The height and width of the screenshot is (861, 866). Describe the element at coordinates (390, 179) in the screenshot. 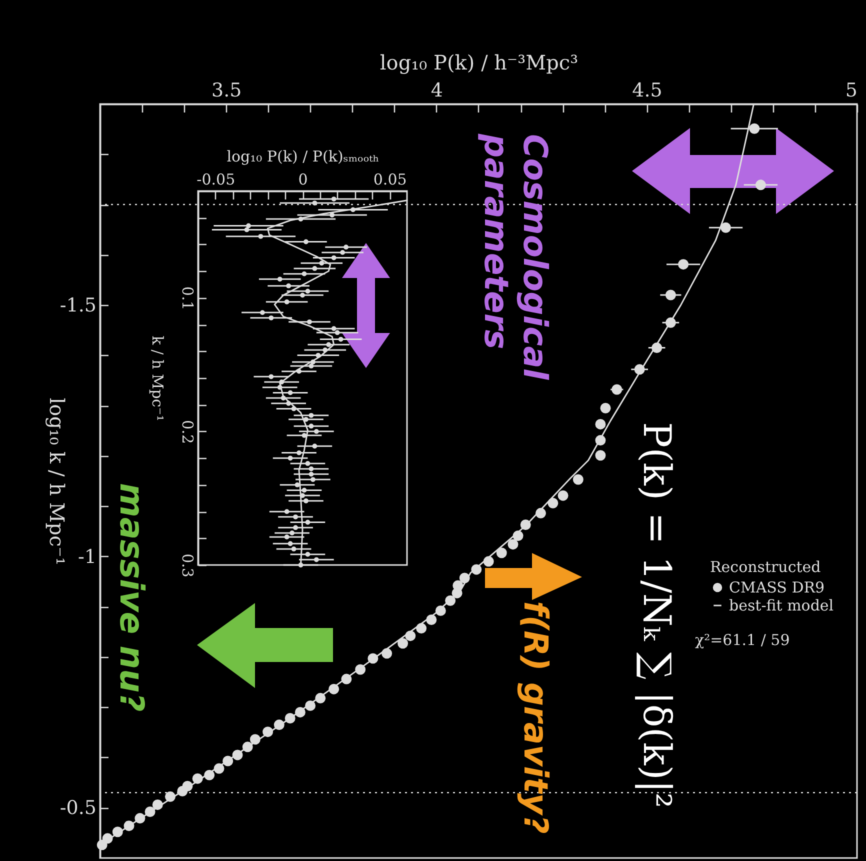

I see `x-tick-label: 0.05` at that location.